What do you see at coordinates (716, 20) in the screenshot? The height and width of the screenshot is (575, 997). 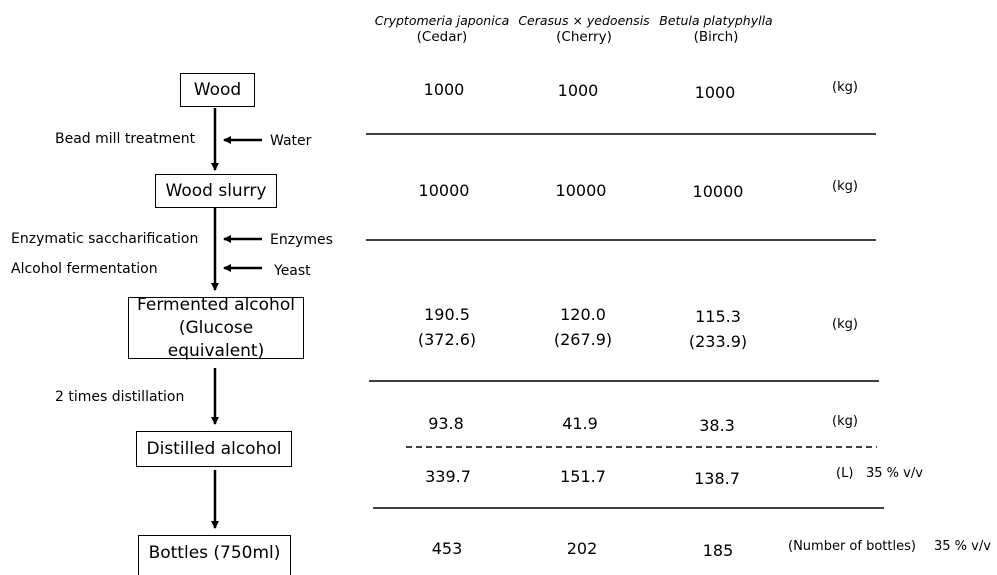 I see `species-scientific-name: Betula platyphylla` at bounding box center [716, 20].